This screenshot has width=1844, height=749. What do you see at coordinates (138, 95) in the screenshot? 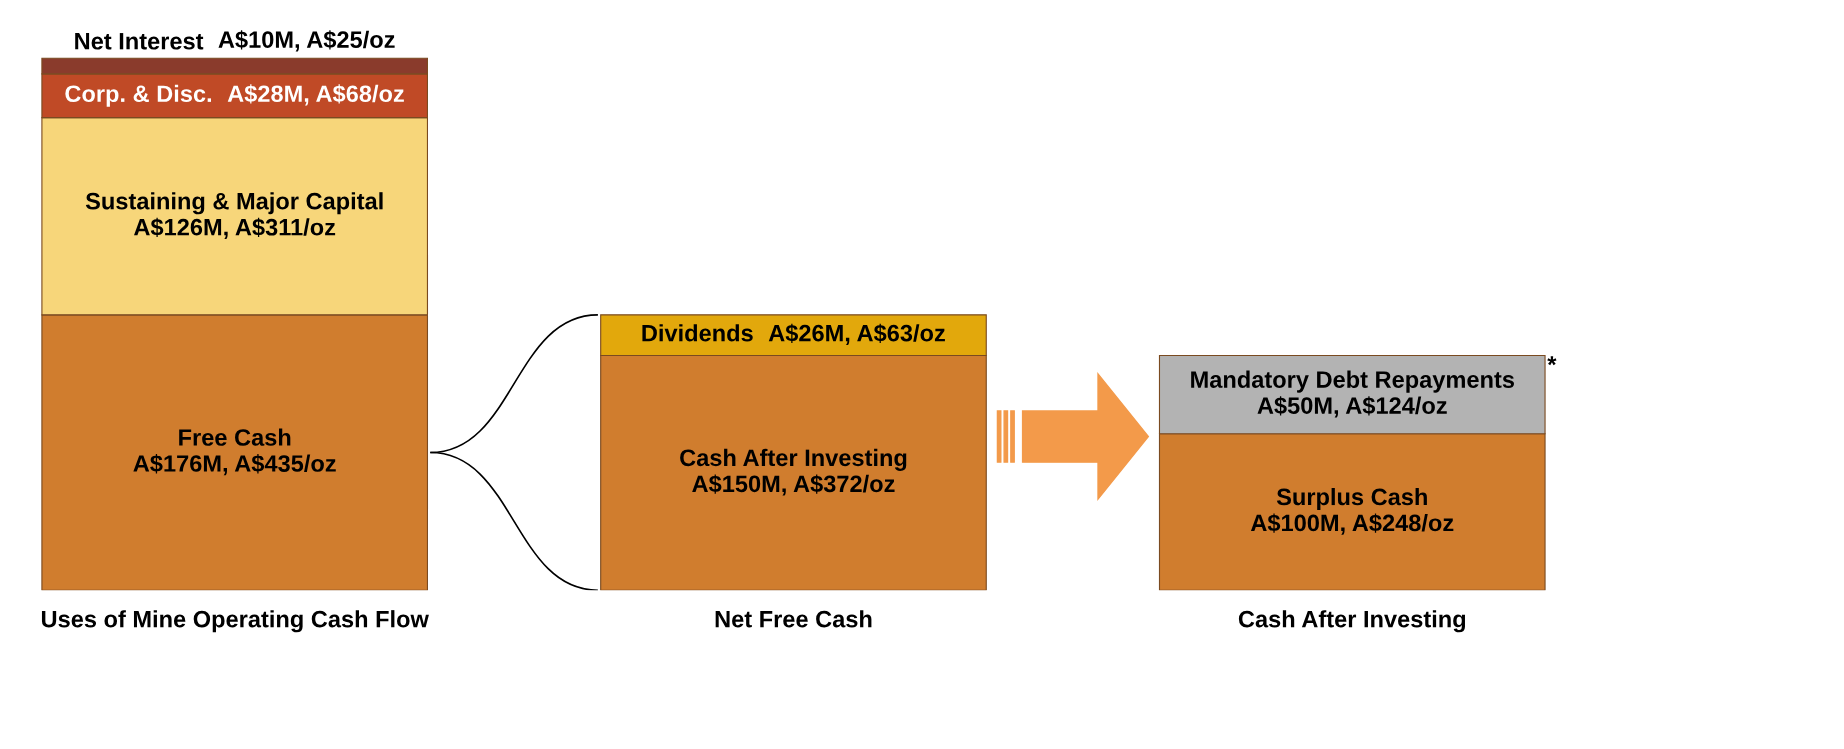
I see `series-label: Corp. & Disc.` at bounding box center [138, 95].